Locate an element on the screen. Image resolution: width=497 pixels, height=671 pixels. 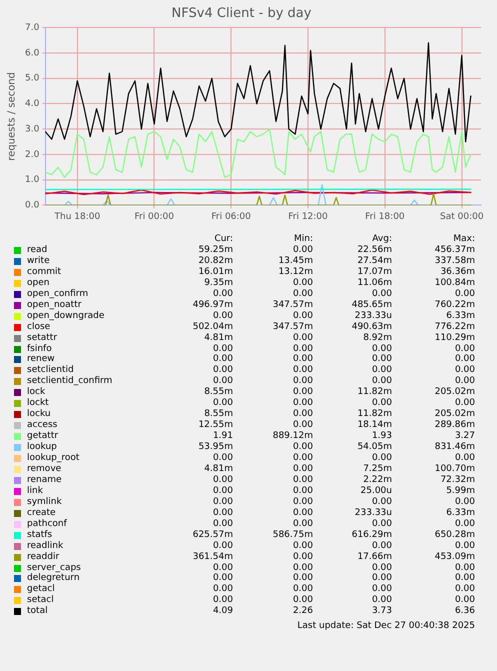
text: 100.84m is located at coordinates (454, 283).